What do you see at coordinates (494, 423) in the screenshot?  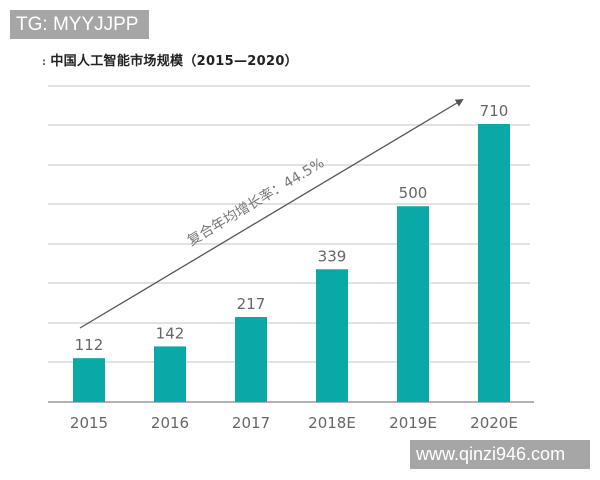 I see `x-tick-label: 2020E` at bounding box center [494, 423].